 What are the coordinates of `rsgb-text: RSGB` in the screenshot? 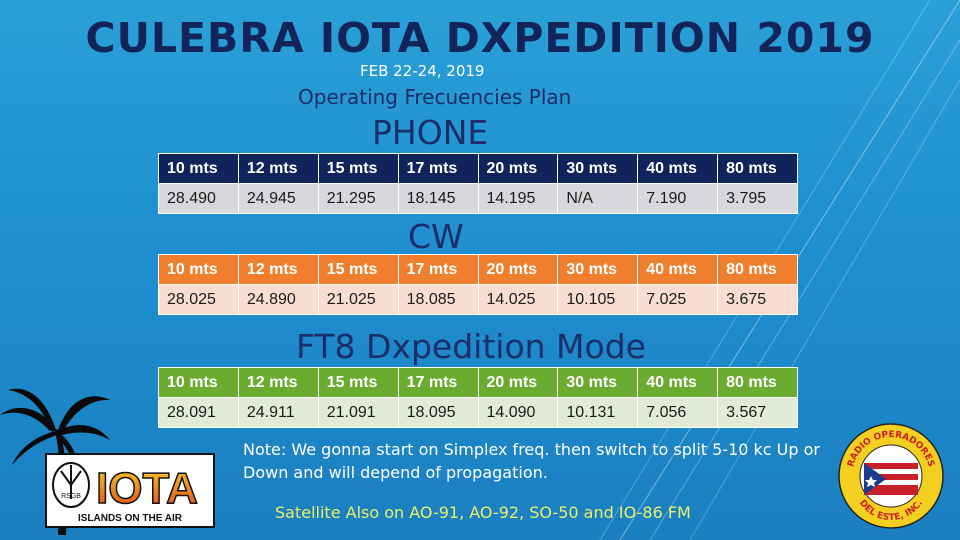 It's located at (71, 496).